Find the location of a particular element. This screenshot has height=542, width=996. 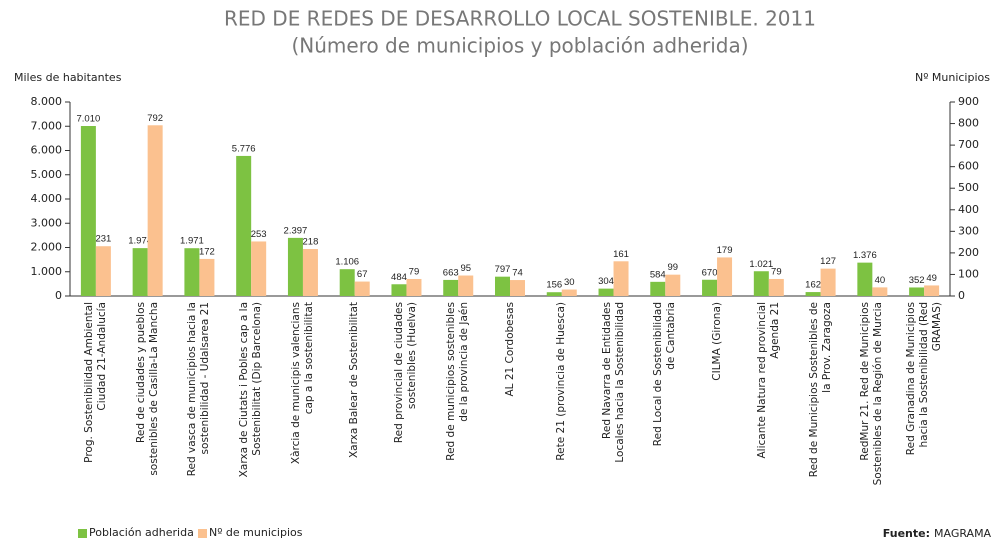

value-label: 663 is located at coordinates (451, 272).